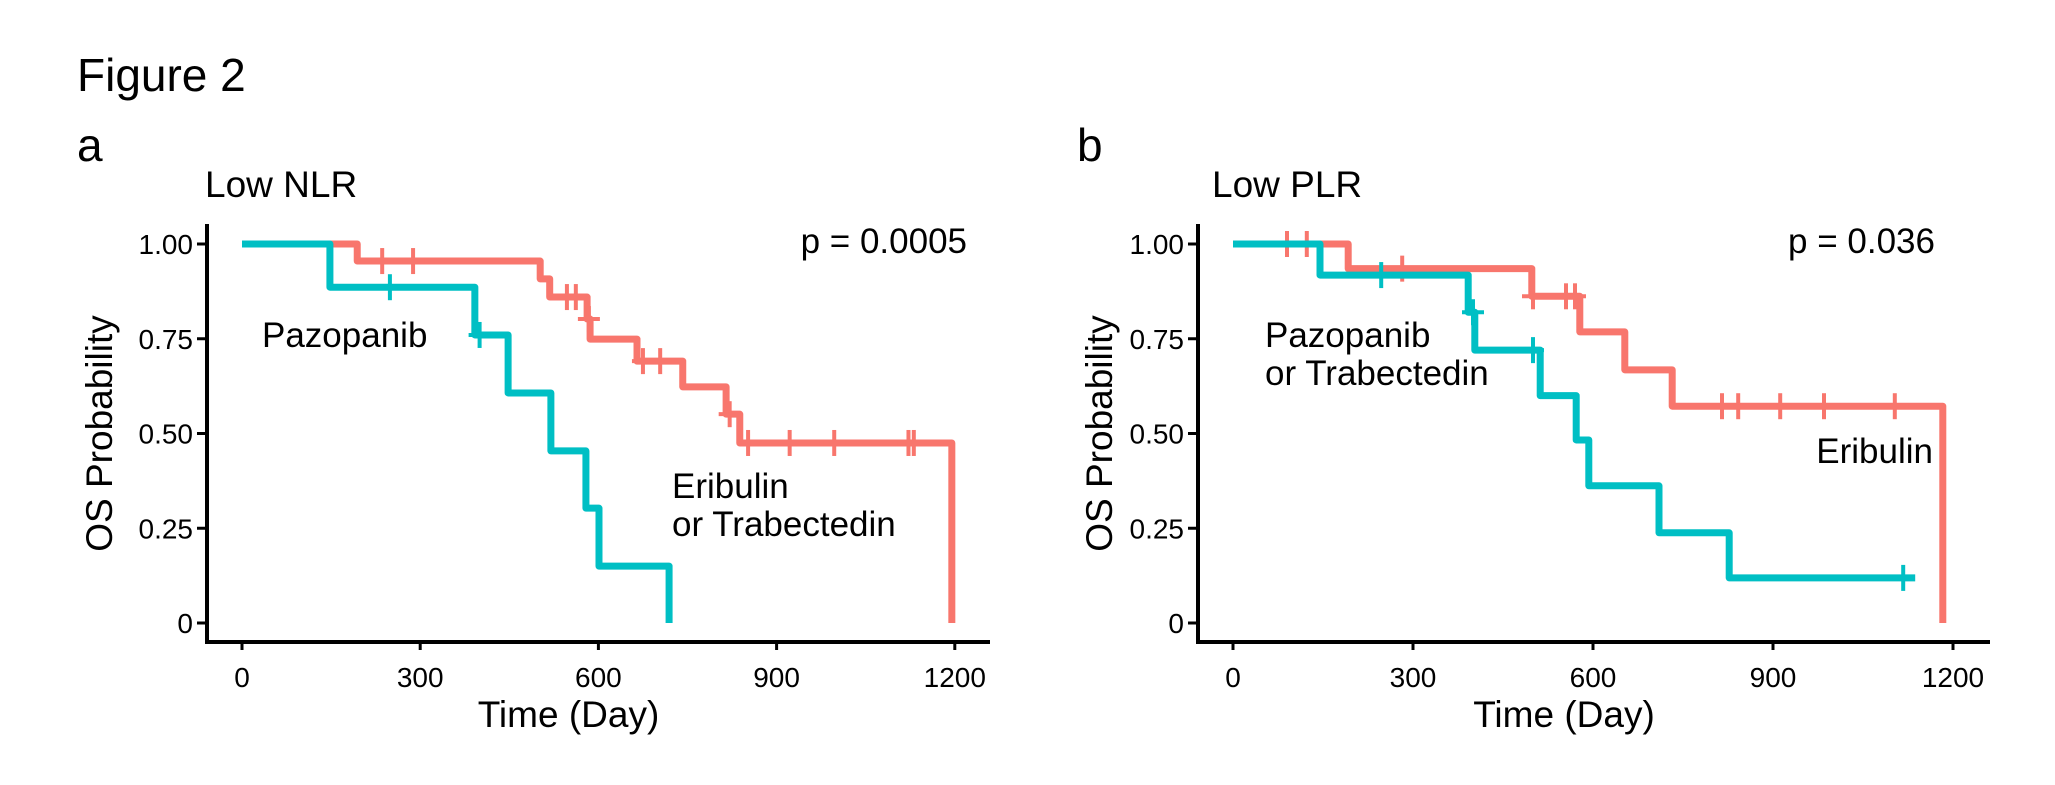  I want to click on series-label: Eribulin, so click(1874, 451).